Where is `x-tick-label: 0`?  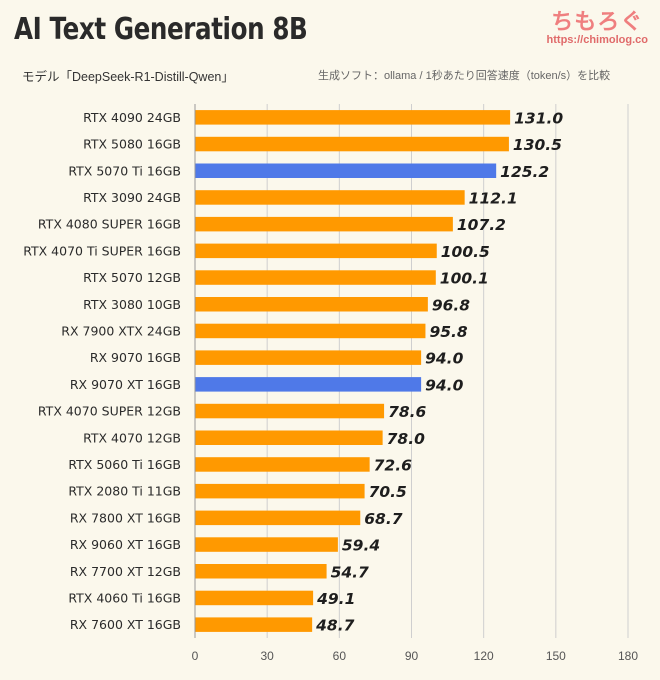 x-tick-label: 0 is located at coordinates (195, 656).